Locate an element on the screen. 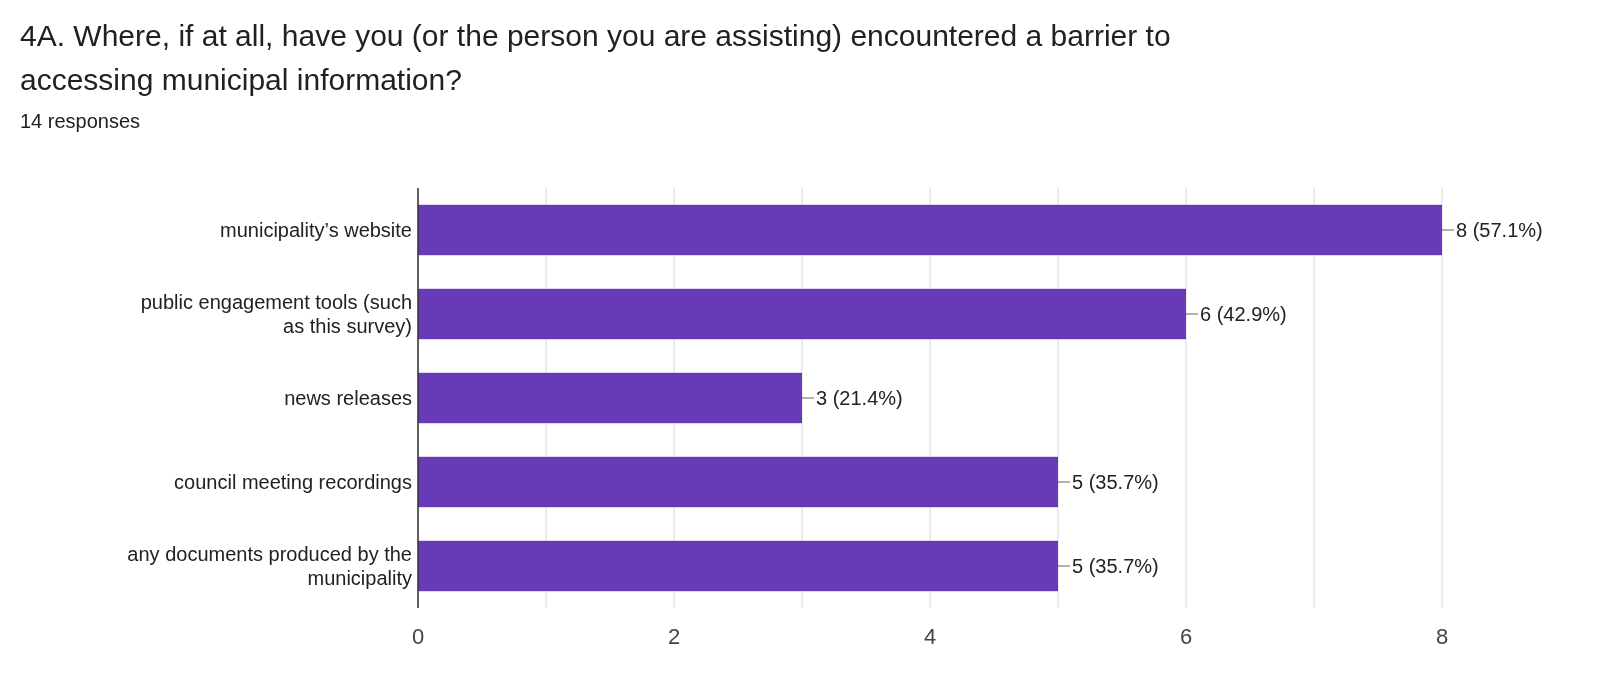 The width and height of the screenshot is (1600, 676). y-tick-label: council meeting recordings is located at coordinates (293, 482).